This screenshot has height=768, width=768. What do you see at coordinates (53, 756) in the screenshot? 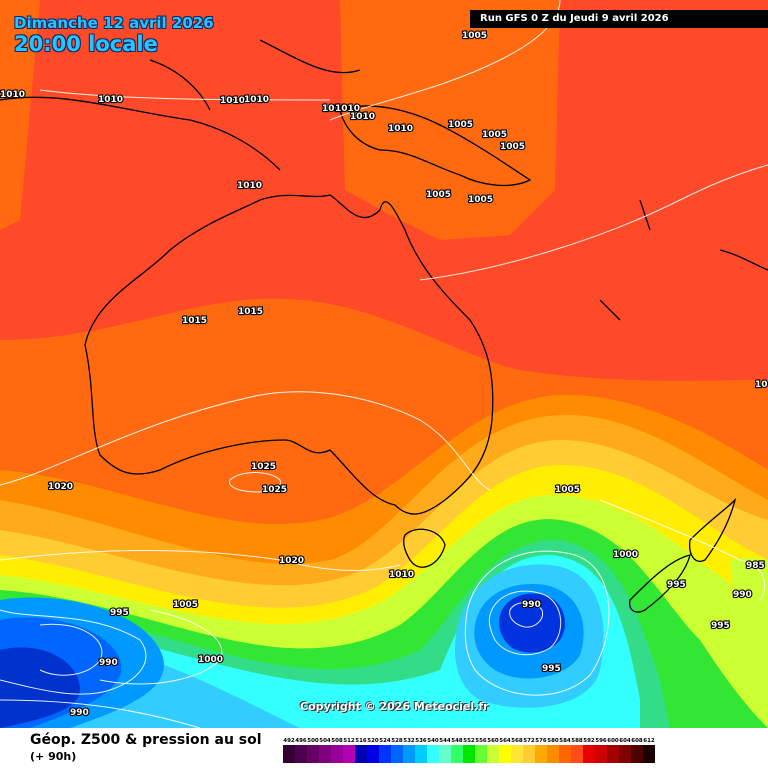
I see `lead-time: (+ 90h)` at bounding box center [53, 756].